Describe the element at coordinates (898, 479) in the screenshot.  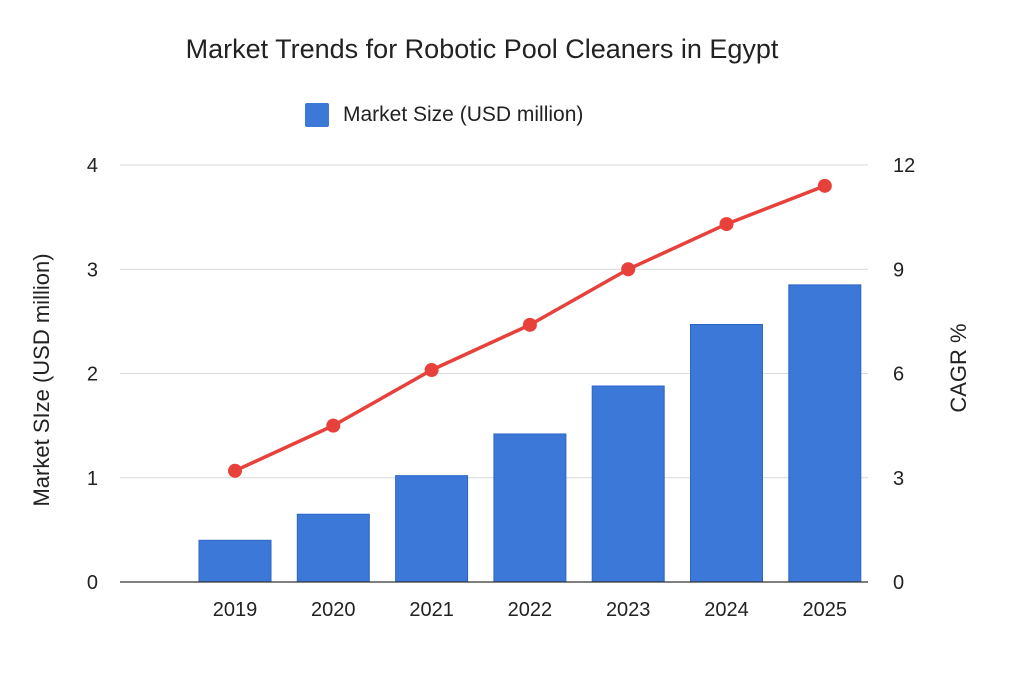
I see `y2-tick-label: 3` at that location.